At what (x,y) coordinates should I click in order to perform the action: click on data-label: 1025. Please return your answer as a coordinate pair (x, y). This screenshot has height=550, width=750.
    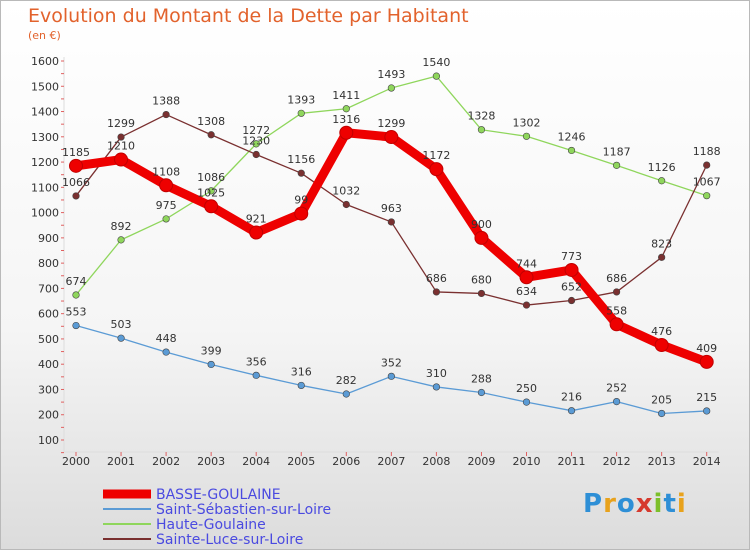
    Looking at the image, I should click on (211, 192).